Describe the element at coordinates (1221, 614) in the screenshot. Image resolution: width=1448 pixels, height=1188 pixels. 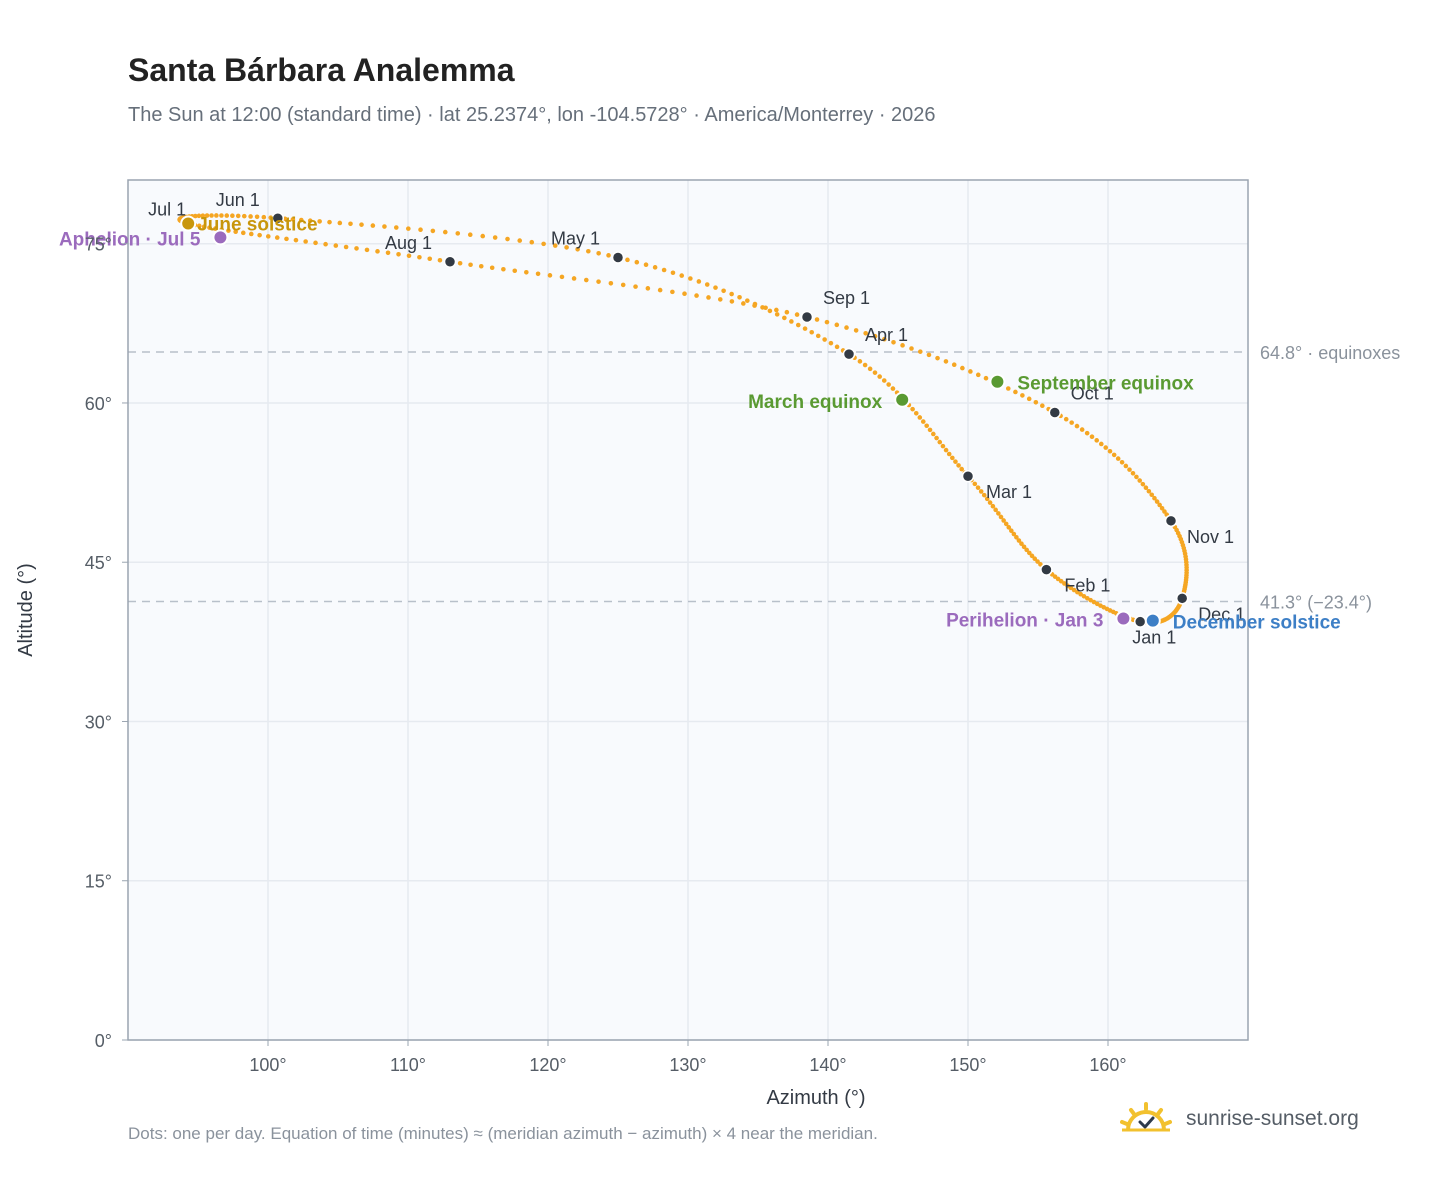
I see `month-marker-label: Dec 1` at that location.